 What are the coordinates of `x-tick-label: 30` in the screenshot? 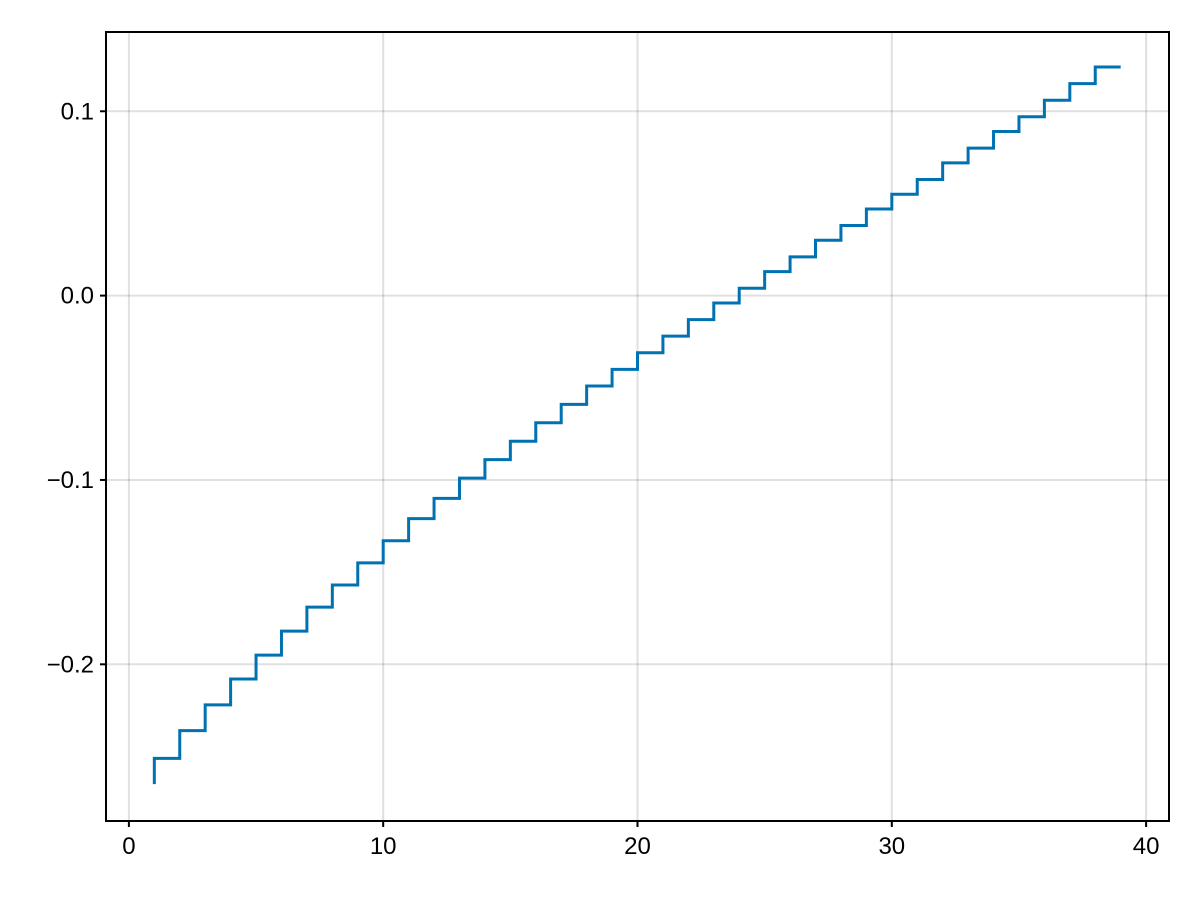 It's located at (891, 846).